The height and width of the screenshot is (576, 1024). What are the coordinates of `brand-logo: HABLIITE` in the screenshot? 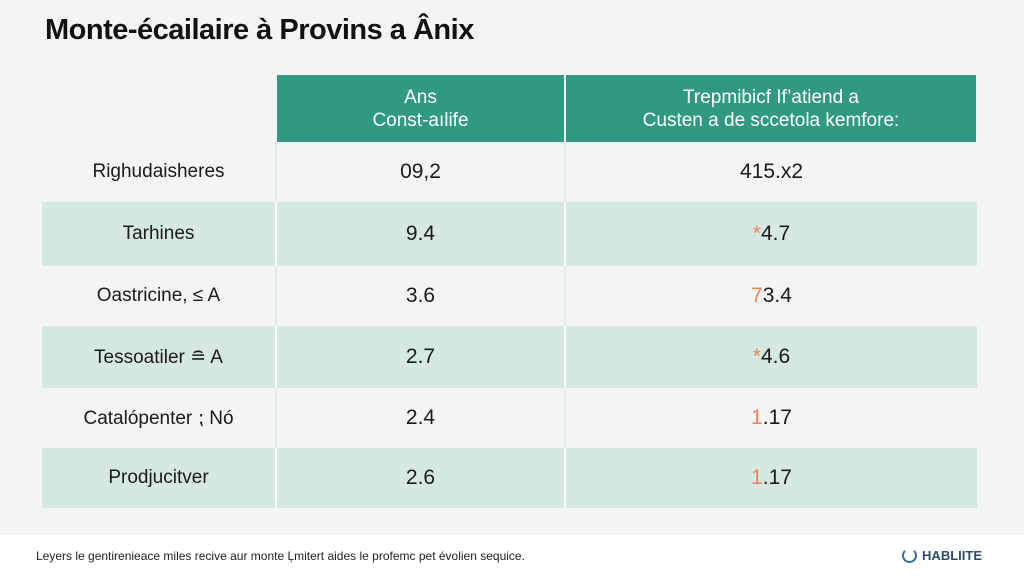 It's located at (942, 555).